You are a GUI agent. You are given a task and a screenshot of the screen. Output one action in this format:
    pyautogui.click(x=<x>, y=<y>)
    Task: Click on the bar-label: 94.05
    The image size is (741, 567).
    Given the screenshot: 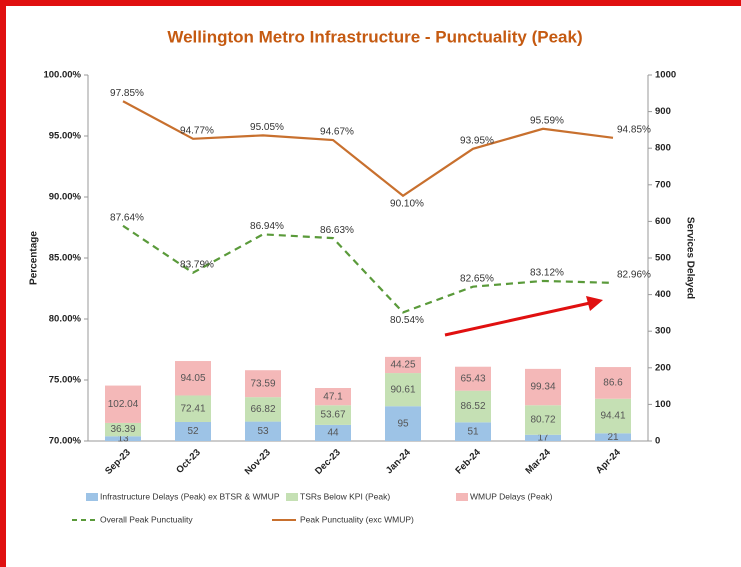 What is the action you would take?
    pyautogui.click(x=192, y=378)
    